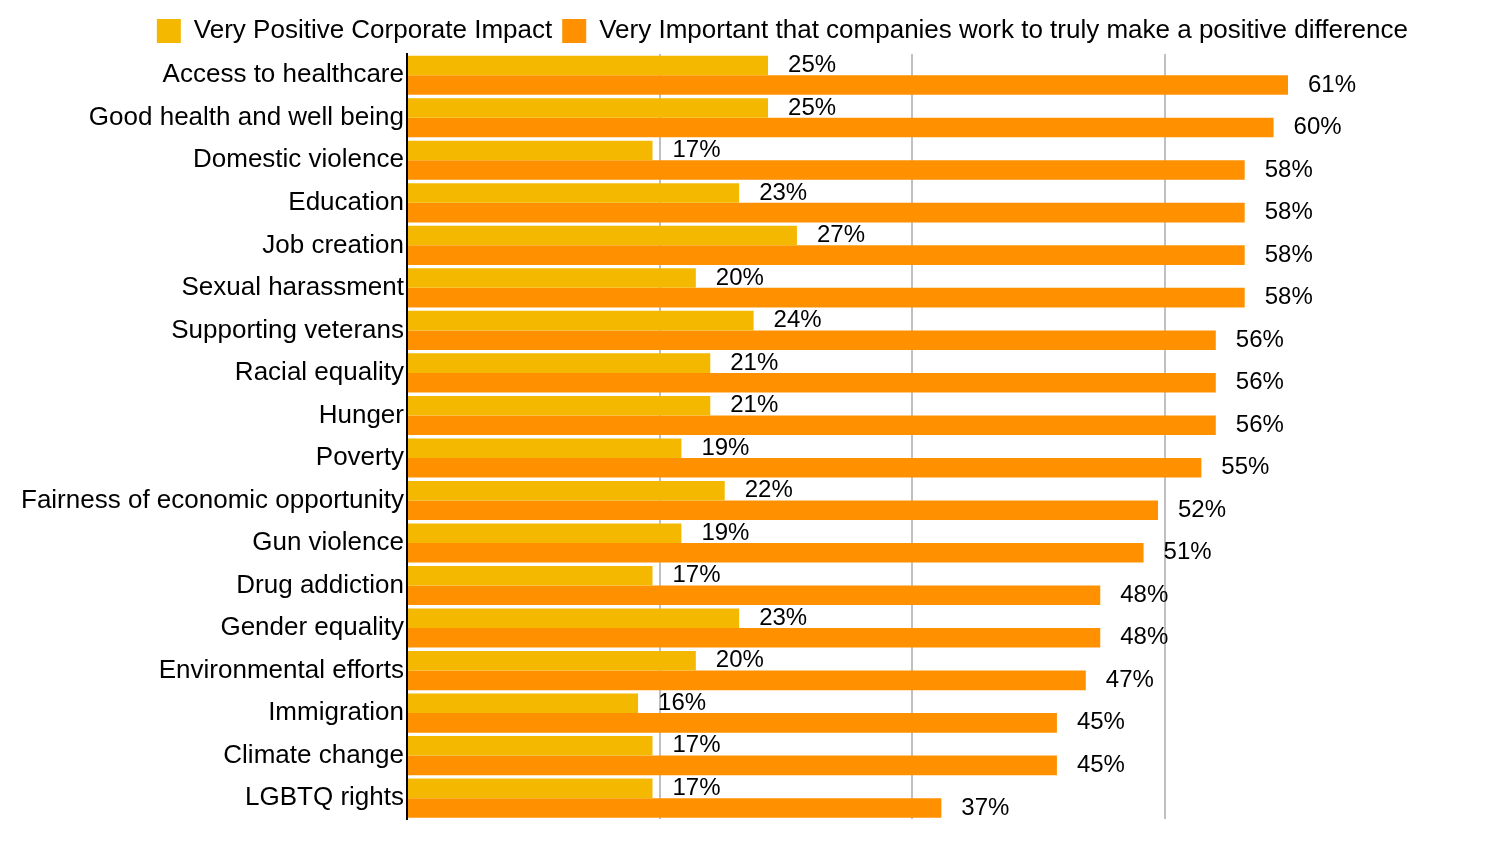  I want to click on data-label: 27%, so click(840, 234).